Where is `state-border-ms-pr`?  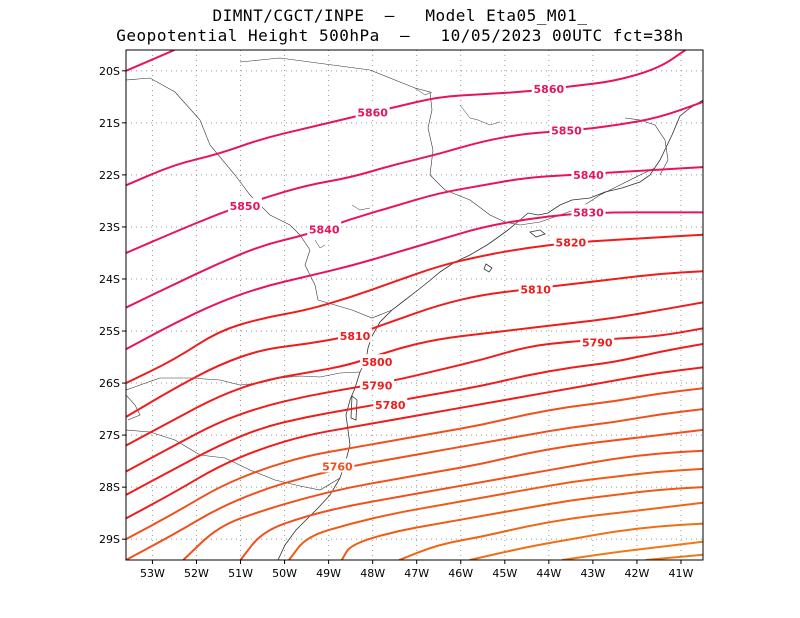 state-border-ms-pr is located at coordinates (222, 189).